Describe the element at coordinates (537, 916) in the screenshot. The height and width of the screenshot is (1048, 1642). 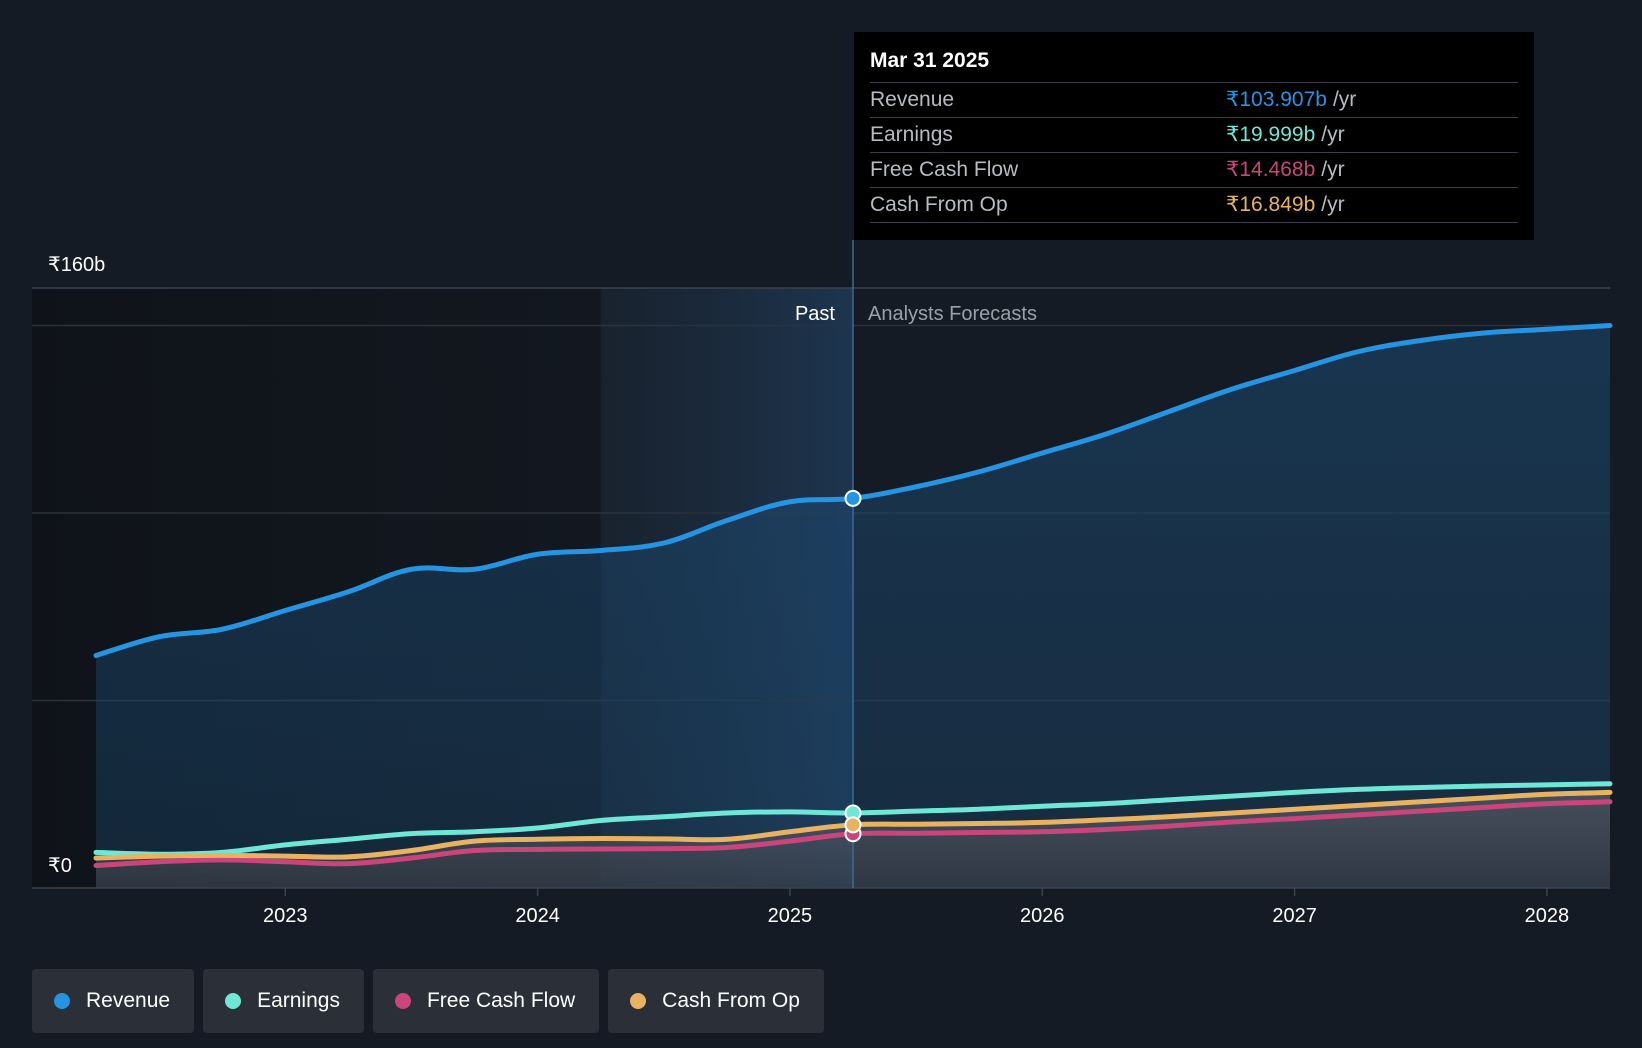
I see `x-tick-label: 2024` at that location.